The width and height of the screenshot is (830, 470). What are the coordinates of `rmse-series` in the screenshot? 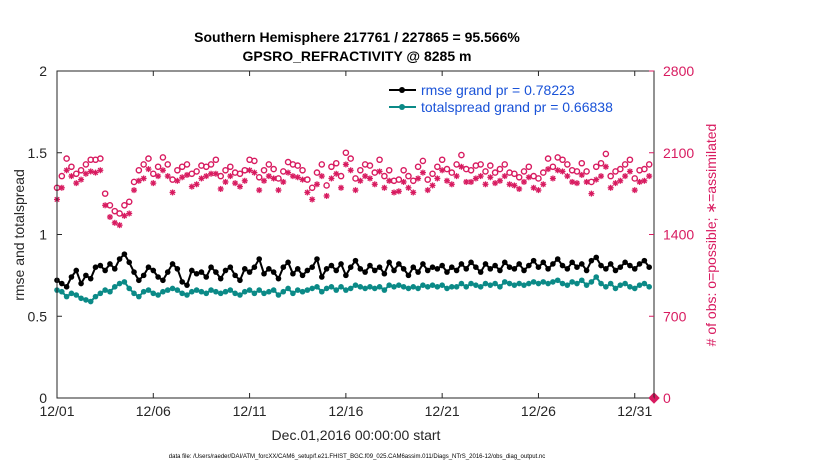 It's located at (353, 270).